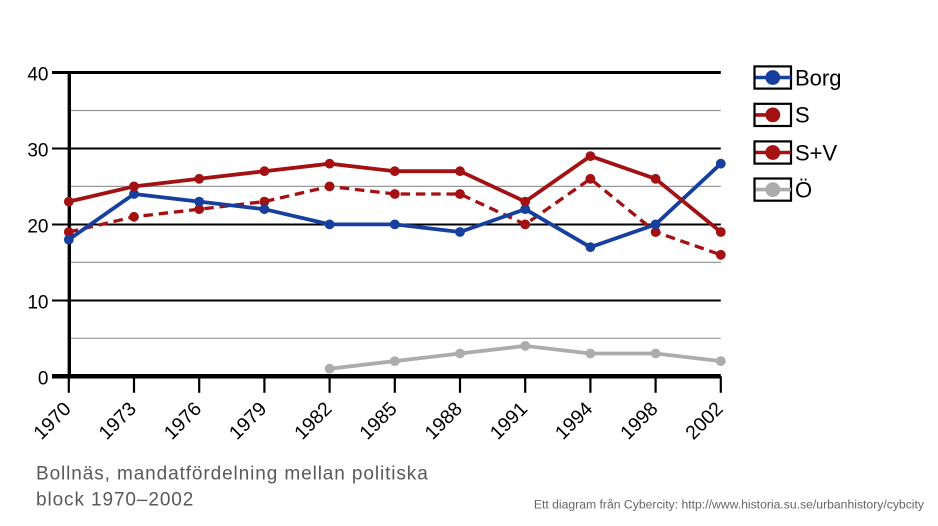 The height and width of the screenshot is (526, 938). Describe the element at coordinates (37, 151) in the screenshot. I see `svg-text: 30` at that location.